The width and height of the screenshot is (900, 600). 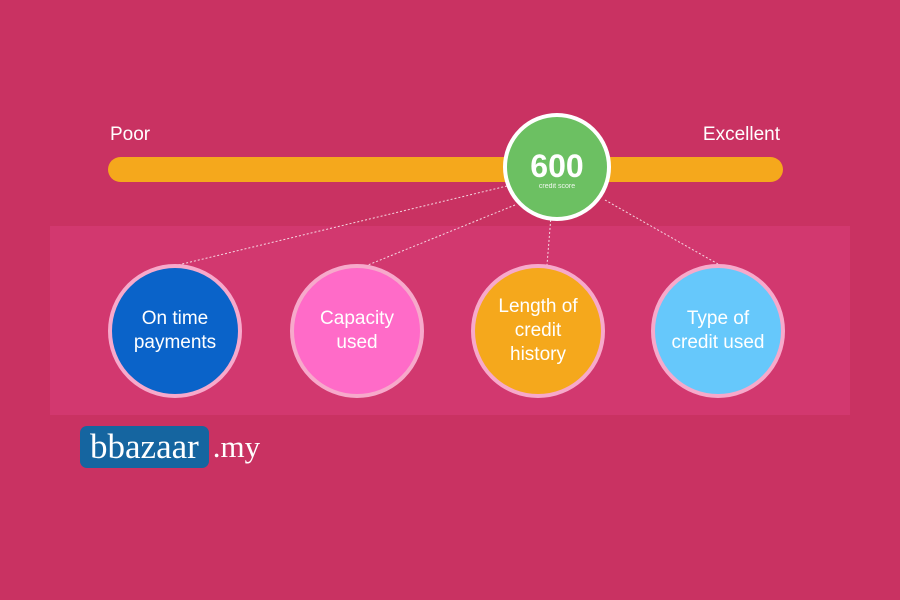 I want to click on factor-credit-history-length: Length of credit history, so click(x=538, y=331).